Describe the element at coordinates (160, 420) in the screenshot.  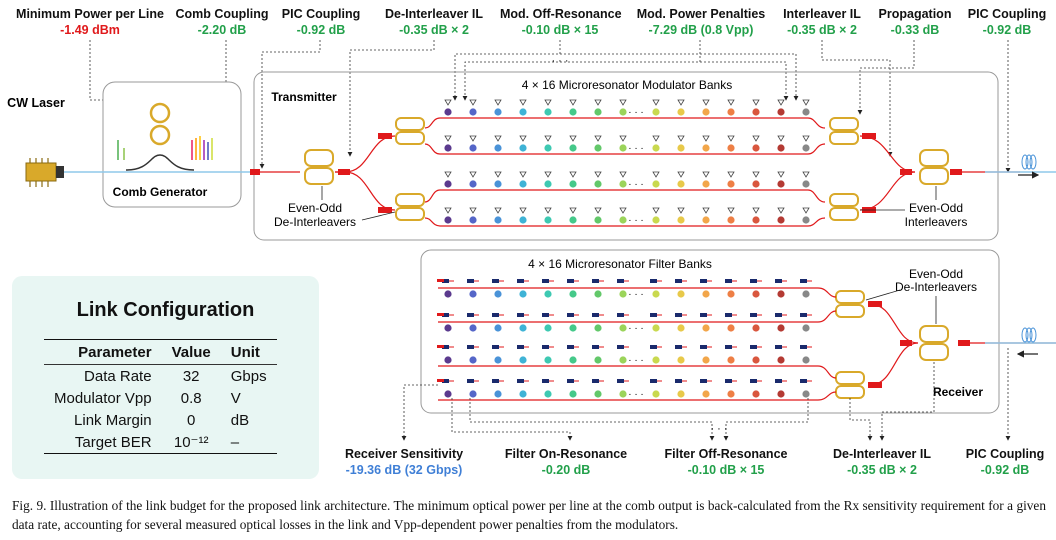
I see `table-row: Link Margin 0 dB` at that location.